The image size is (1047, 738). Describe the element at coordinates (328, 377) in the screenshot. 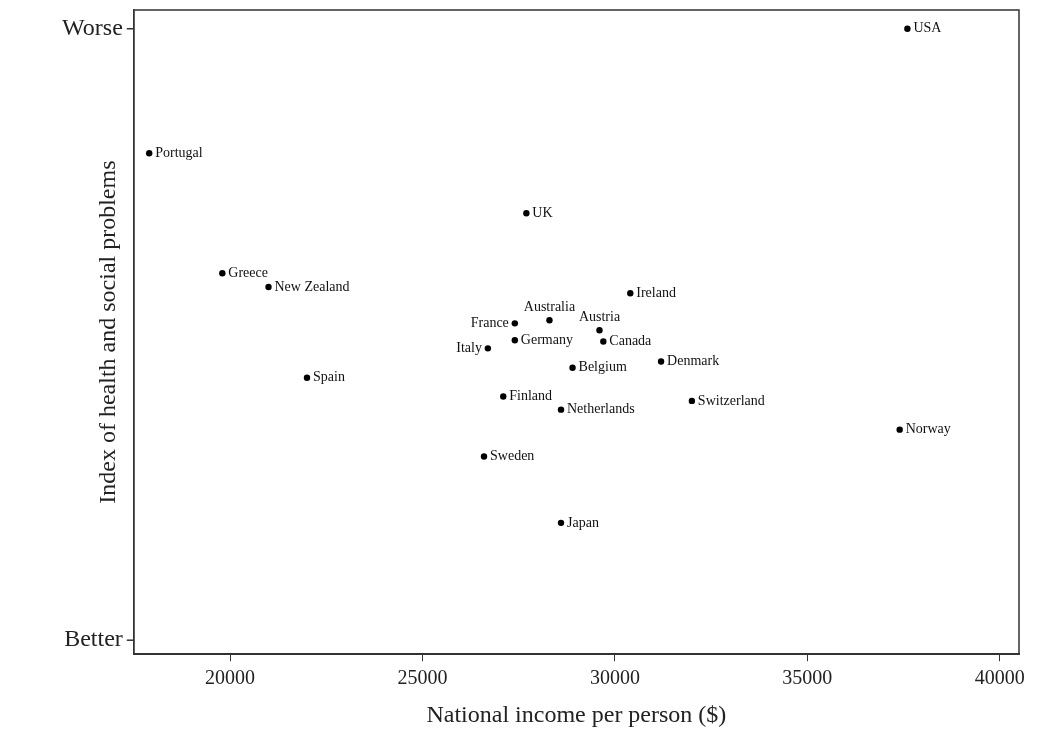

I see `annotation: Spain` at that location.